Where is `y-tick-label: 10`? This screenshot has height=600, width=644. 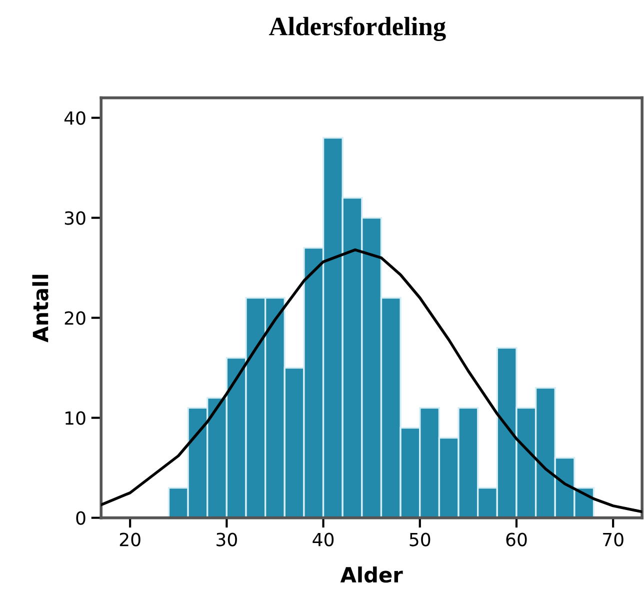
y-tick-label: 10 is located at coordinates (76, 418).